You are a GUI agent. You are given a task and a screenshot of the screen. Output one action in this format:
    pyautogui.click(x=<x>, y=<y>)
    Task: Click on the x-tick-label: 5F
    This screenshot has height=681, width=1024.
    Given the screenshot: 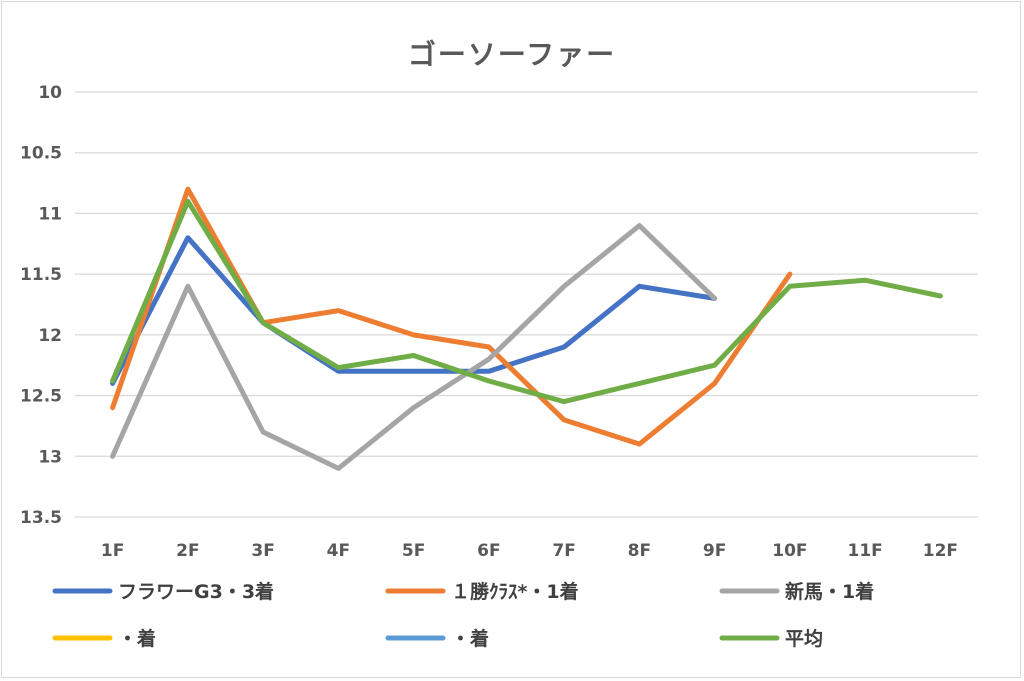 What is the action you would take?
    pyautogui.click(x=413, y=551)
    